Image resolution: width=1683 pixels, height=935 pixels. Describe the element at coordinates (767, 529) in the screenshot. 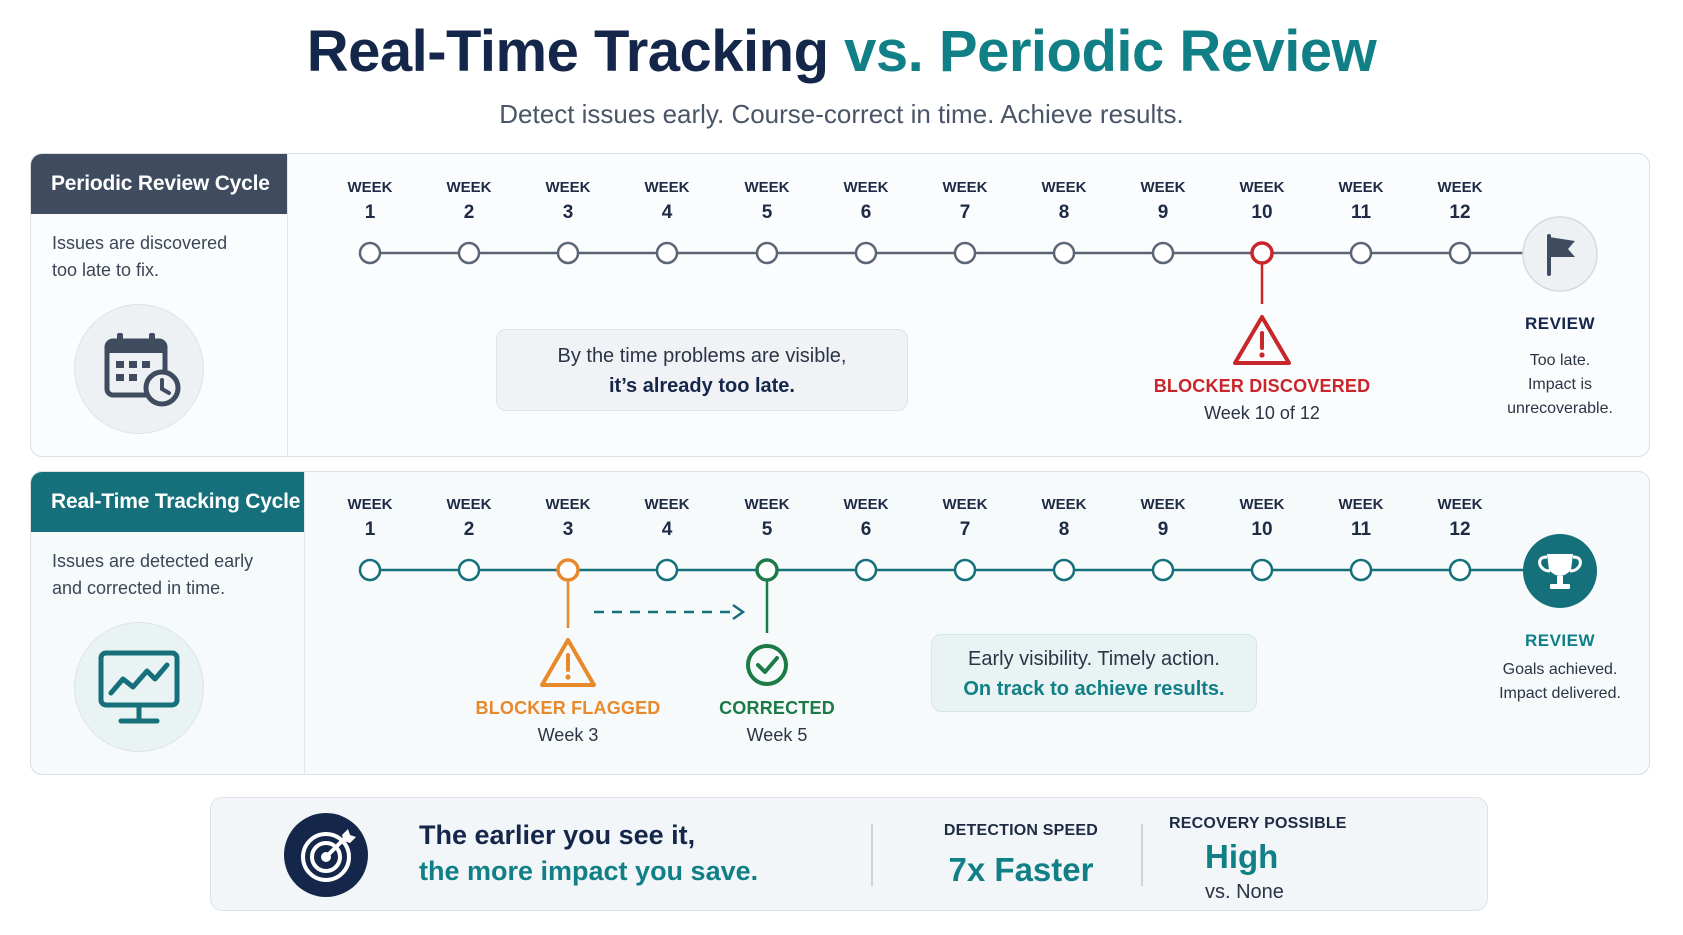

I see `week-number: 5` at that location.